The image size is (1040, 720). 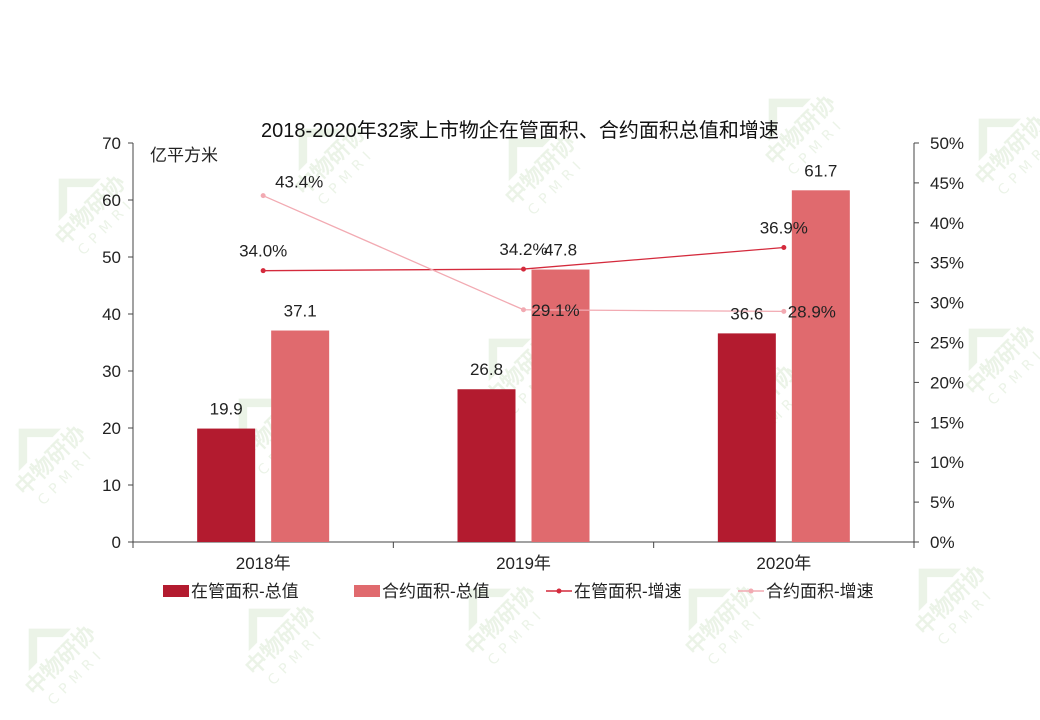 I want to click on legend-item: 在管面积-增速, so click(x=614, y=591).